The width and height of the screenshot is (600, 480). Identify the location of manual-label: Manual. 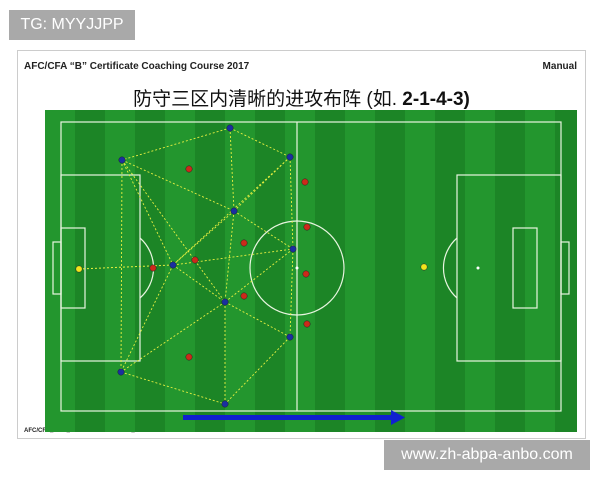
(559, 66).